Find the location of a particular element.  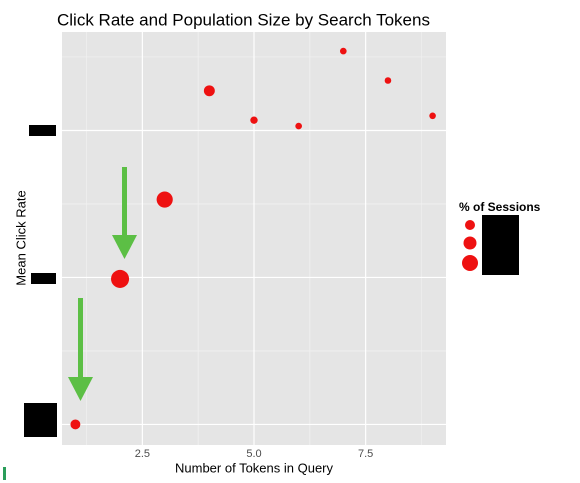

x-tick-label: 2.5 is located at coordinates (142, 454).